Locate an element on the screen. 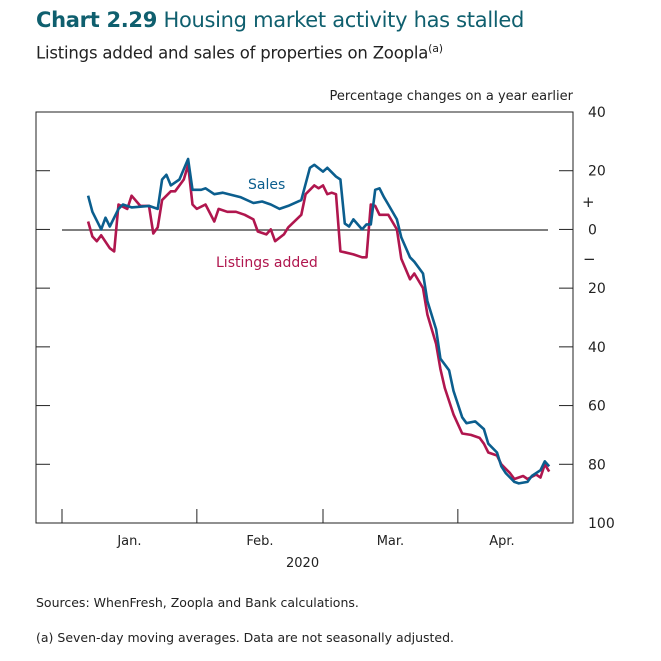  x-tick-label: Feb. is located at coordinates (259, 541).